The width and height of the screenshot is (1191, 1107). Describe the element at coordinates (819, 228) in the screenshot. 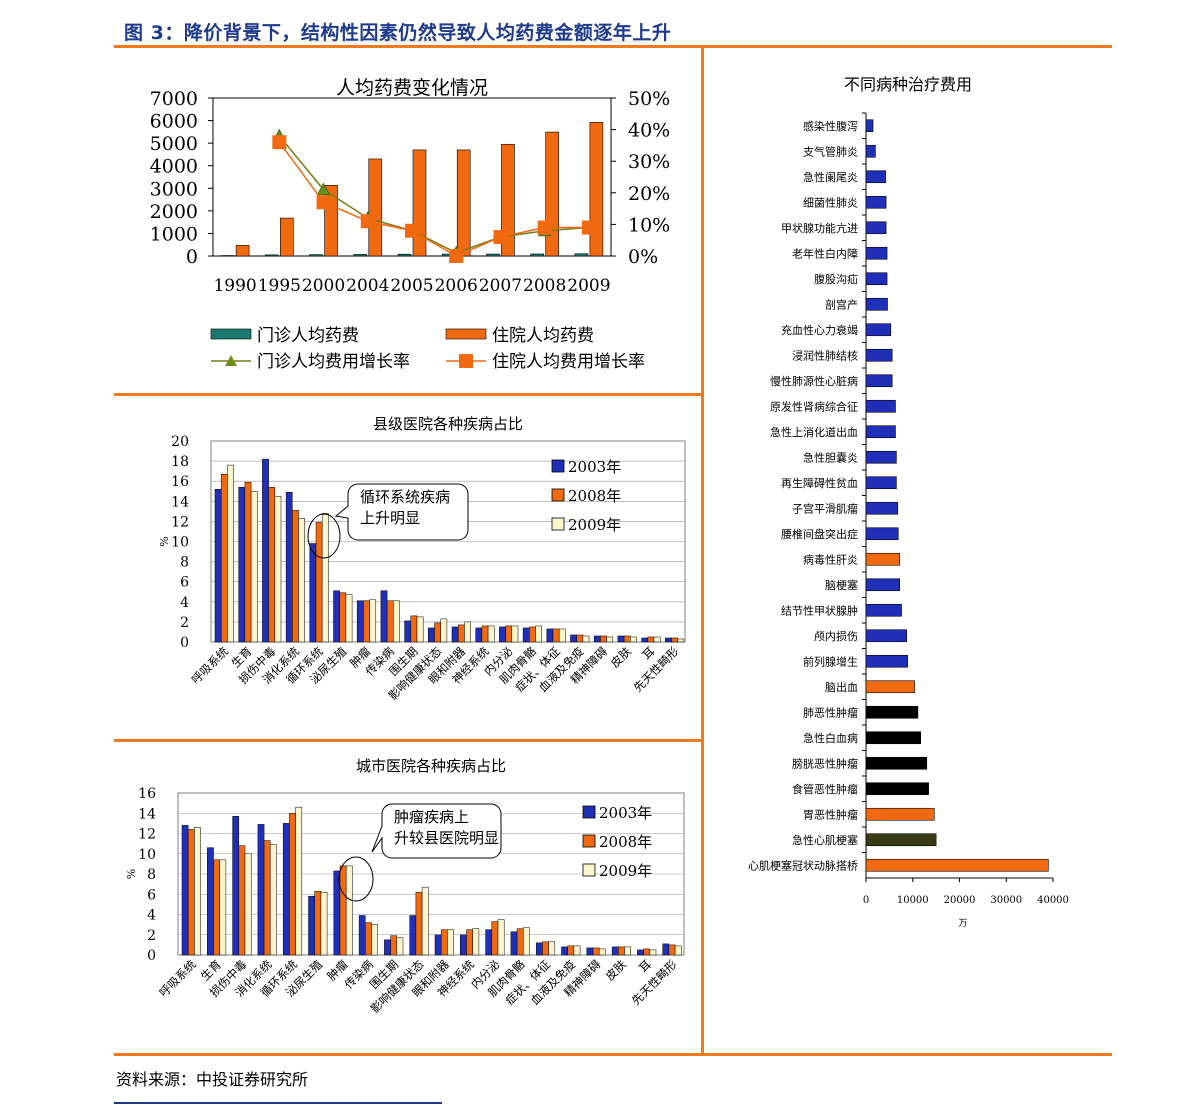

I see `y-tick-label: 甲状腺功能亢进` at that location.